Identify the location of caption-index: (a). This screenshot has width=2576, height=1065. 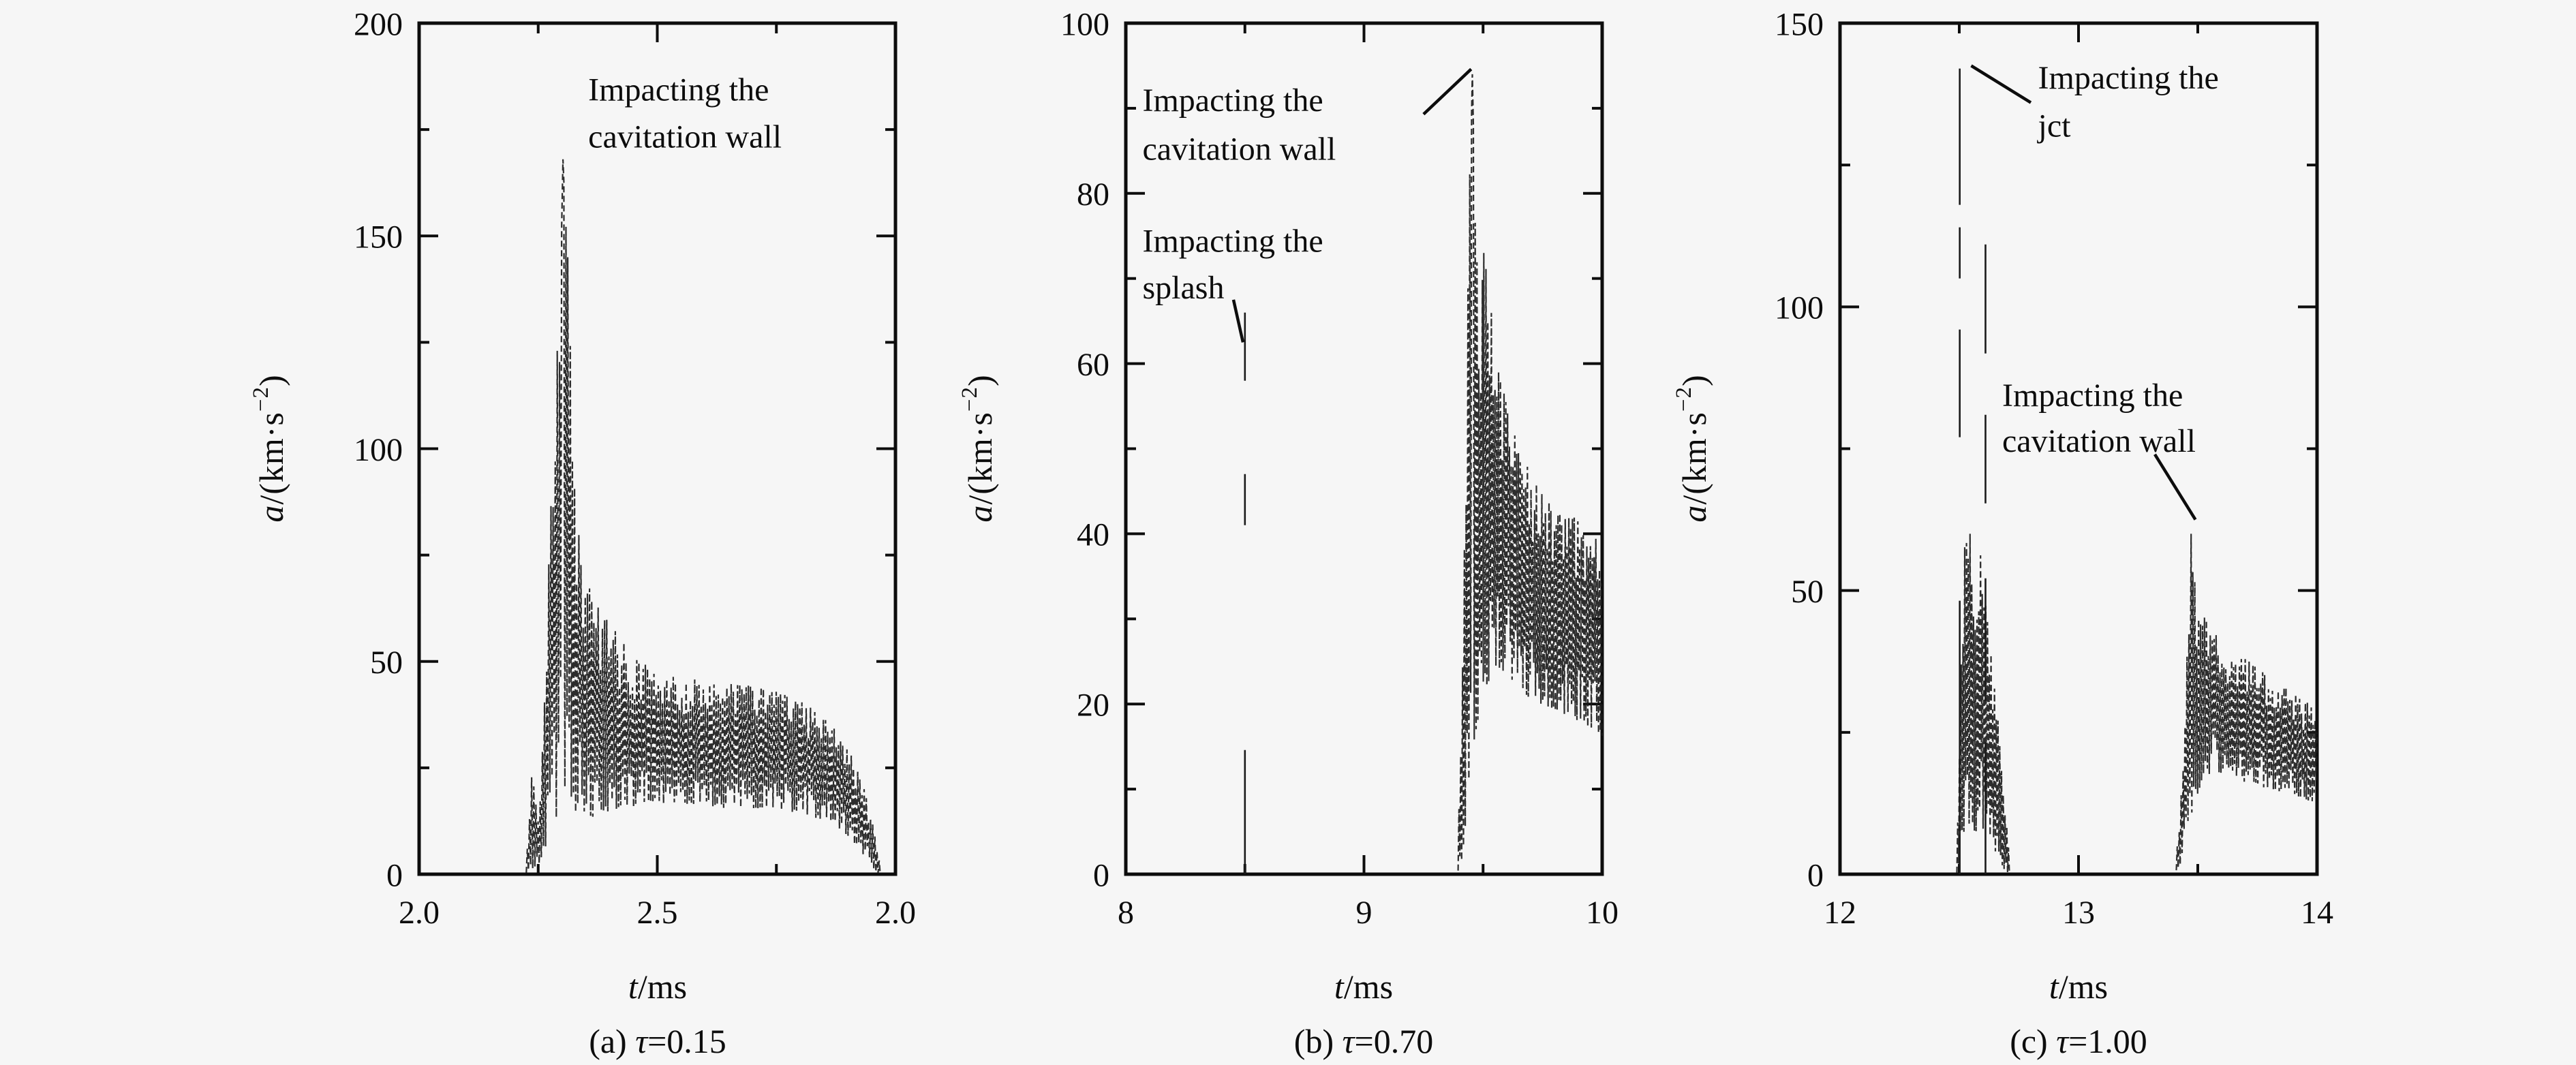
(612, 1041).